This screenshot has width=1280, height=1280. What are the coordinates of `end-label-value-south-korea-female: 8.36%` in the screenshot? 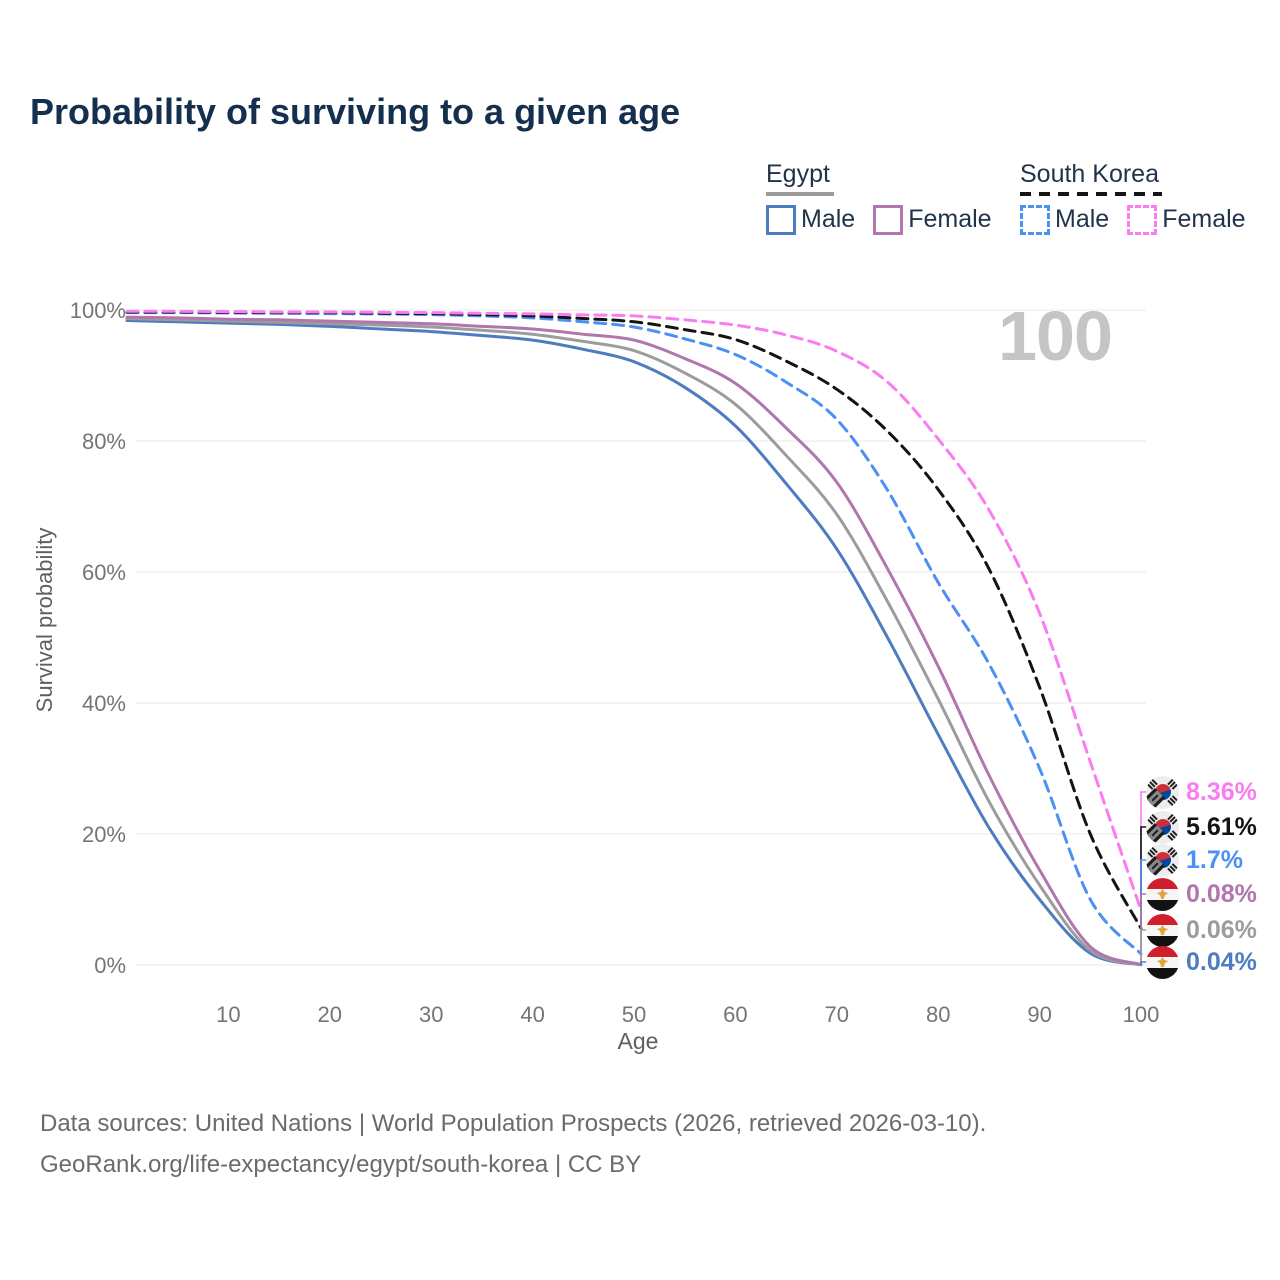 It's located at (1221, 791).